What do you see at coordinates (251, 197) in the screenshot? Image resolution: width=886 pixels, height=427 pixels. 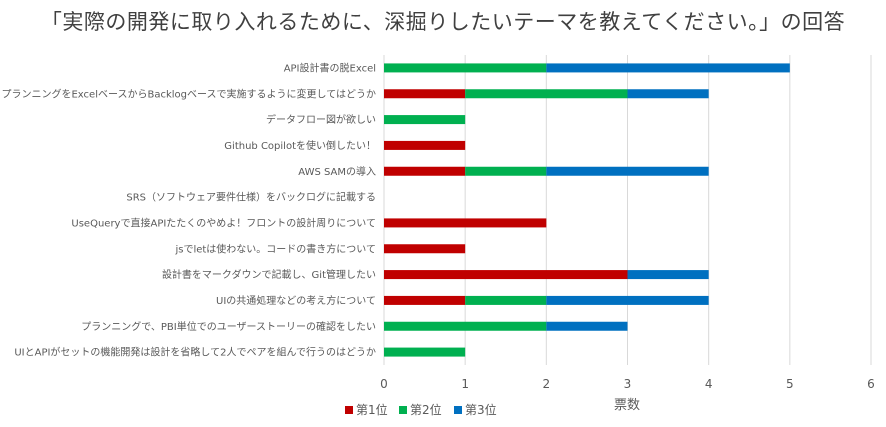 I see `category-label: SRS（ソフトウェア要件仕様）をバックログに記載する` at bounding box center [251, 197].